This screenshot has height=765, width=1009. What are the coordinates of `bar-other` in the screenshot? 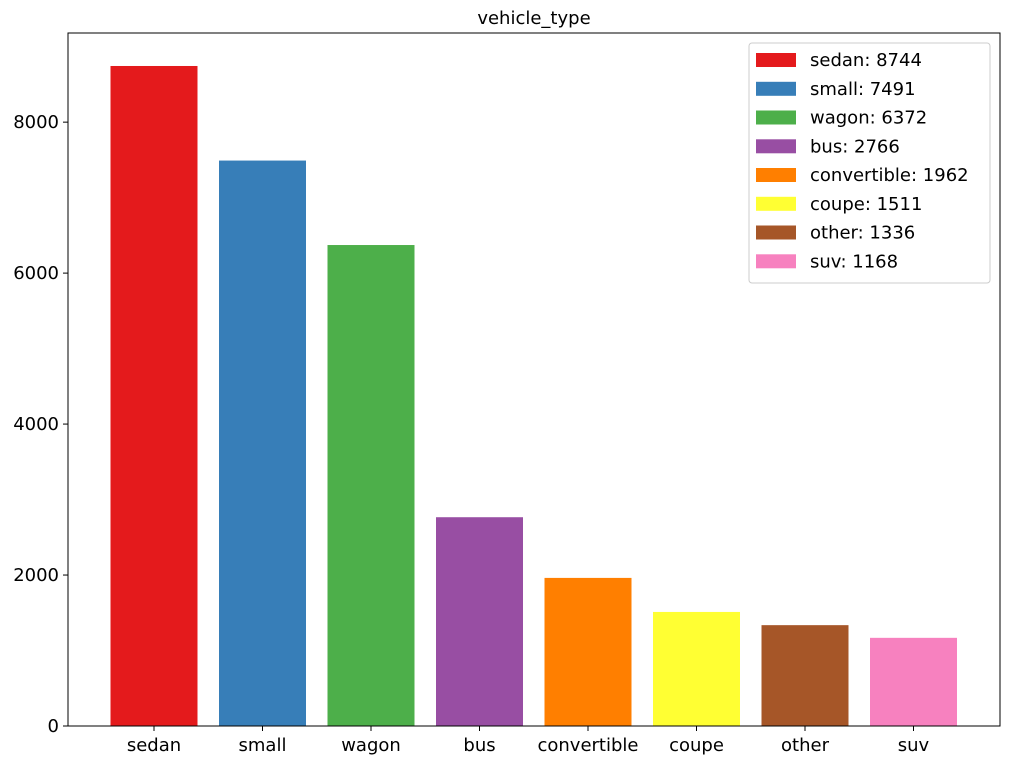 It's located at (805, 675).